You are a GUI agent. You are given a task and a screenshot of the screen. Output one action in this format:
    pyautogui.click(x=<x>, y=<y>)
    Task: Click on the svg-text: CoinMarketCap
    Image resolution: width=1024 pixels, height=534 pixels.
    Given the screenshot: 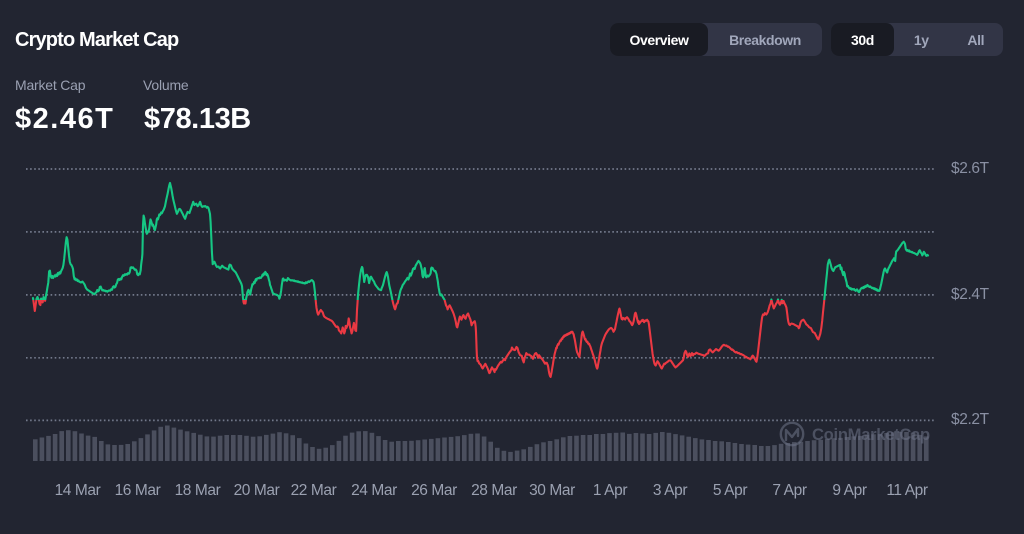 What is the action you would take?
    pyautogui.click(x=871, y=434)
    